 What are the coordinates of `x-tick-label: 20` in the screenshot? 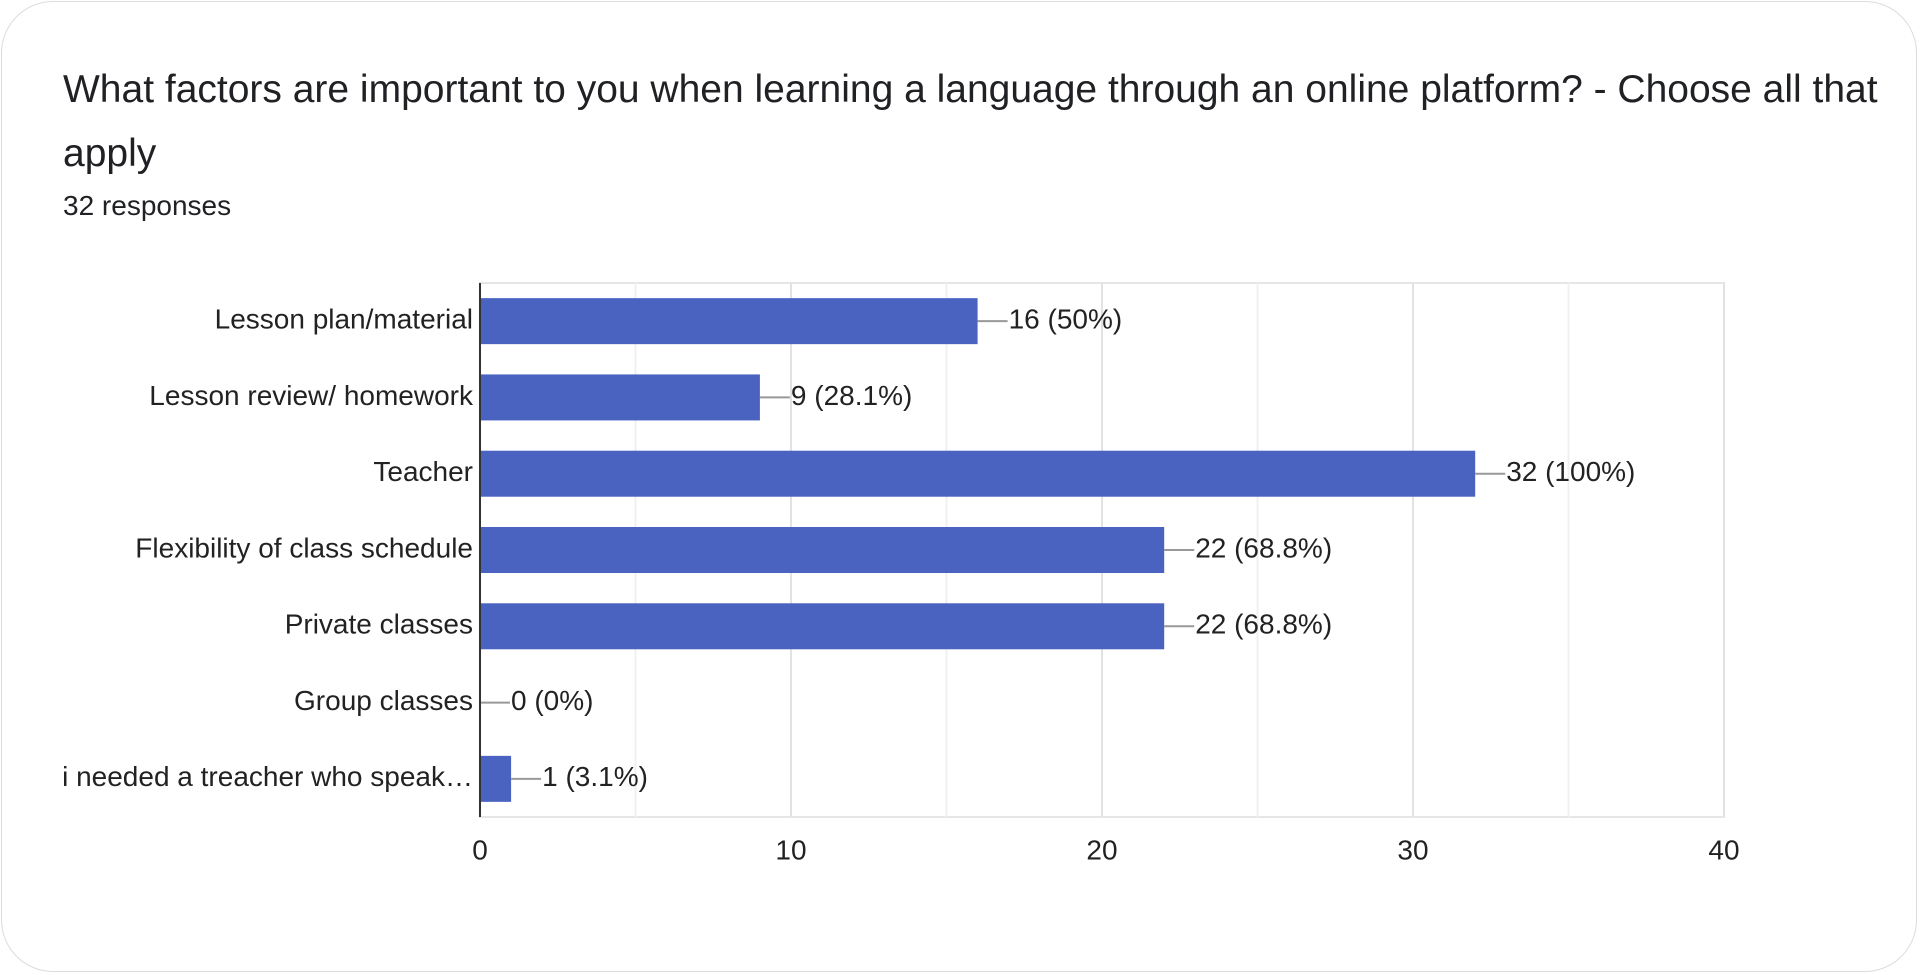 It's located at (1101, 849).